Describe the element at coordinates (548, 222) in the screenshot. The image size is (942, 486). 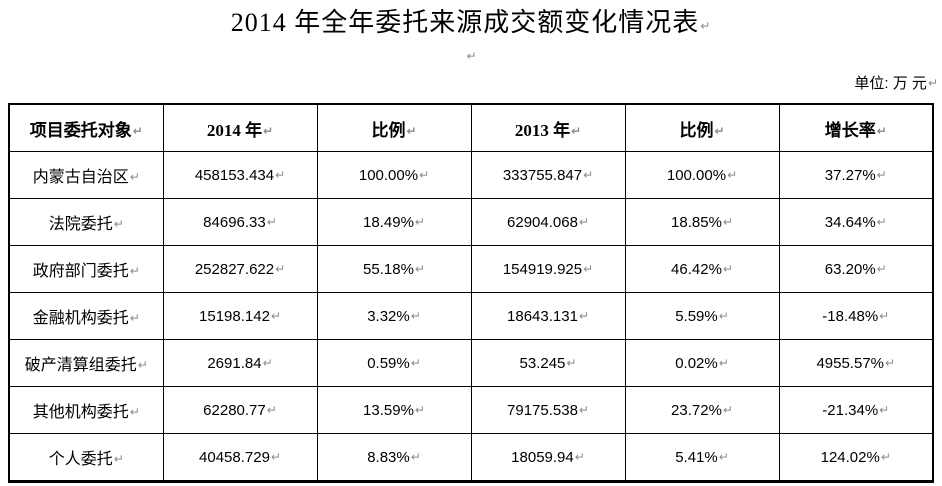
I see `value-2013-cell: 62904.068↵` at that location.